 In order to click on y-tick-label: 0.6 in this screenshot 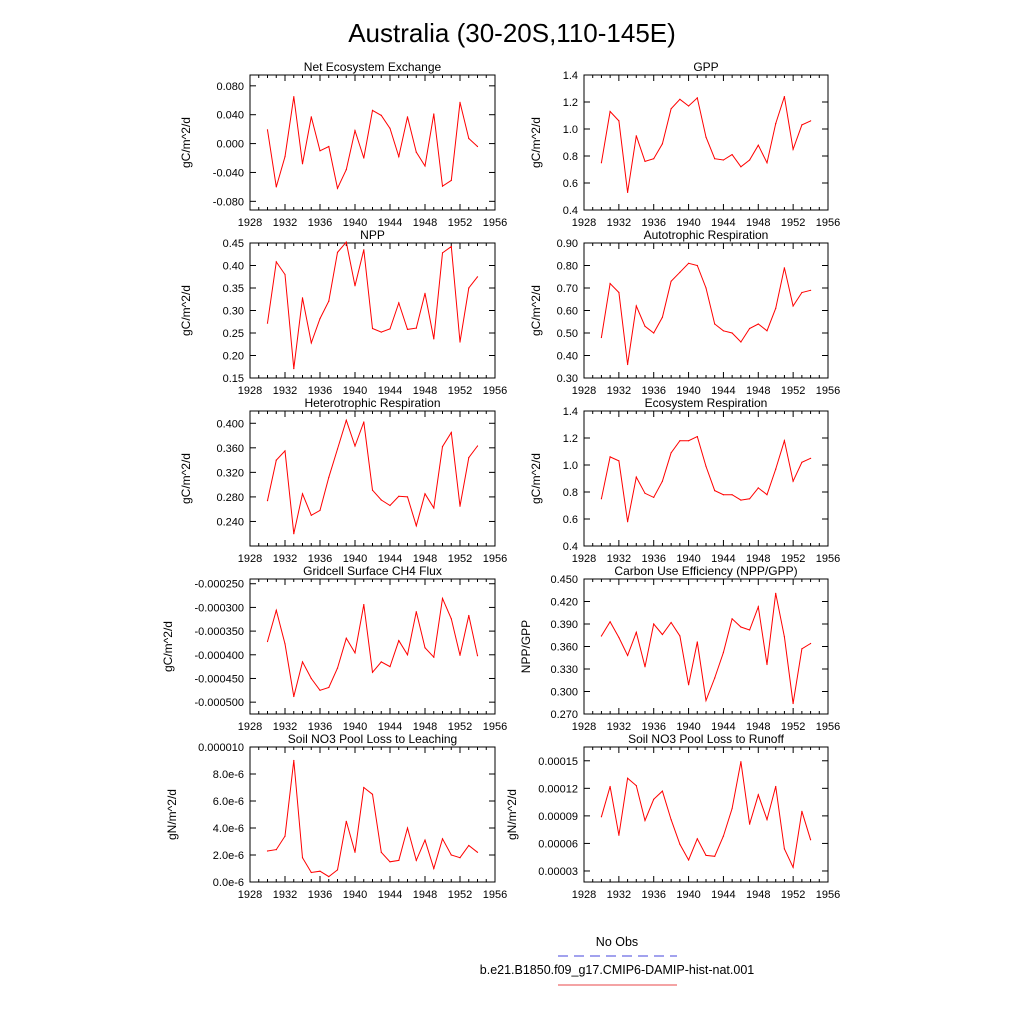, I will do `click(570, 520)`.